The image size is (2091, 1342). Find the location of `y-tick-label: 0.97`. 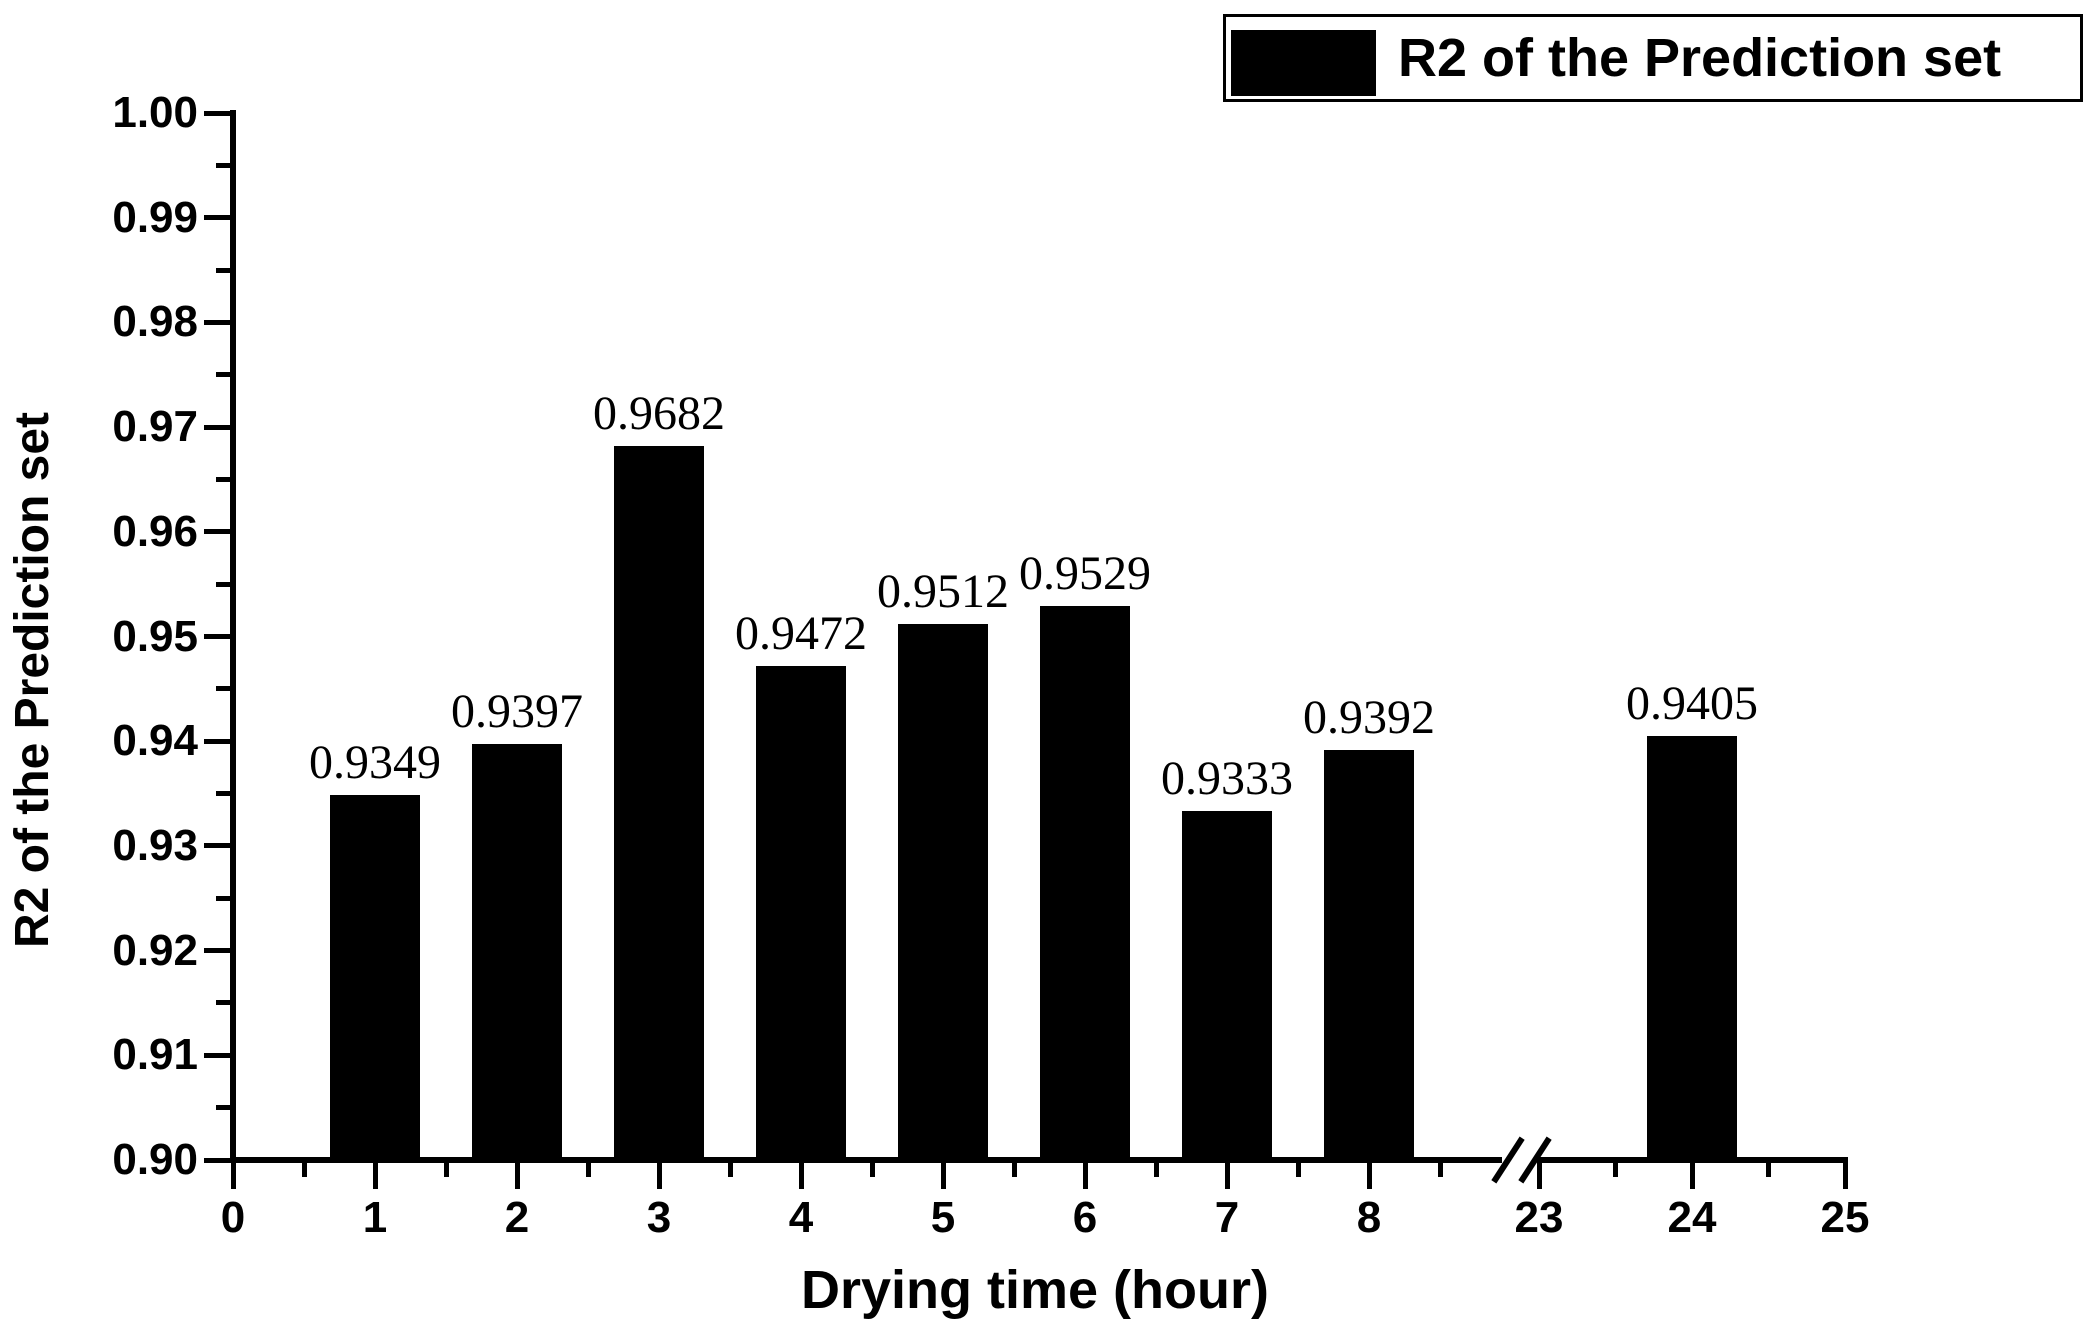

y-tick-label: 0.97 is located at coordinates (155, 427).